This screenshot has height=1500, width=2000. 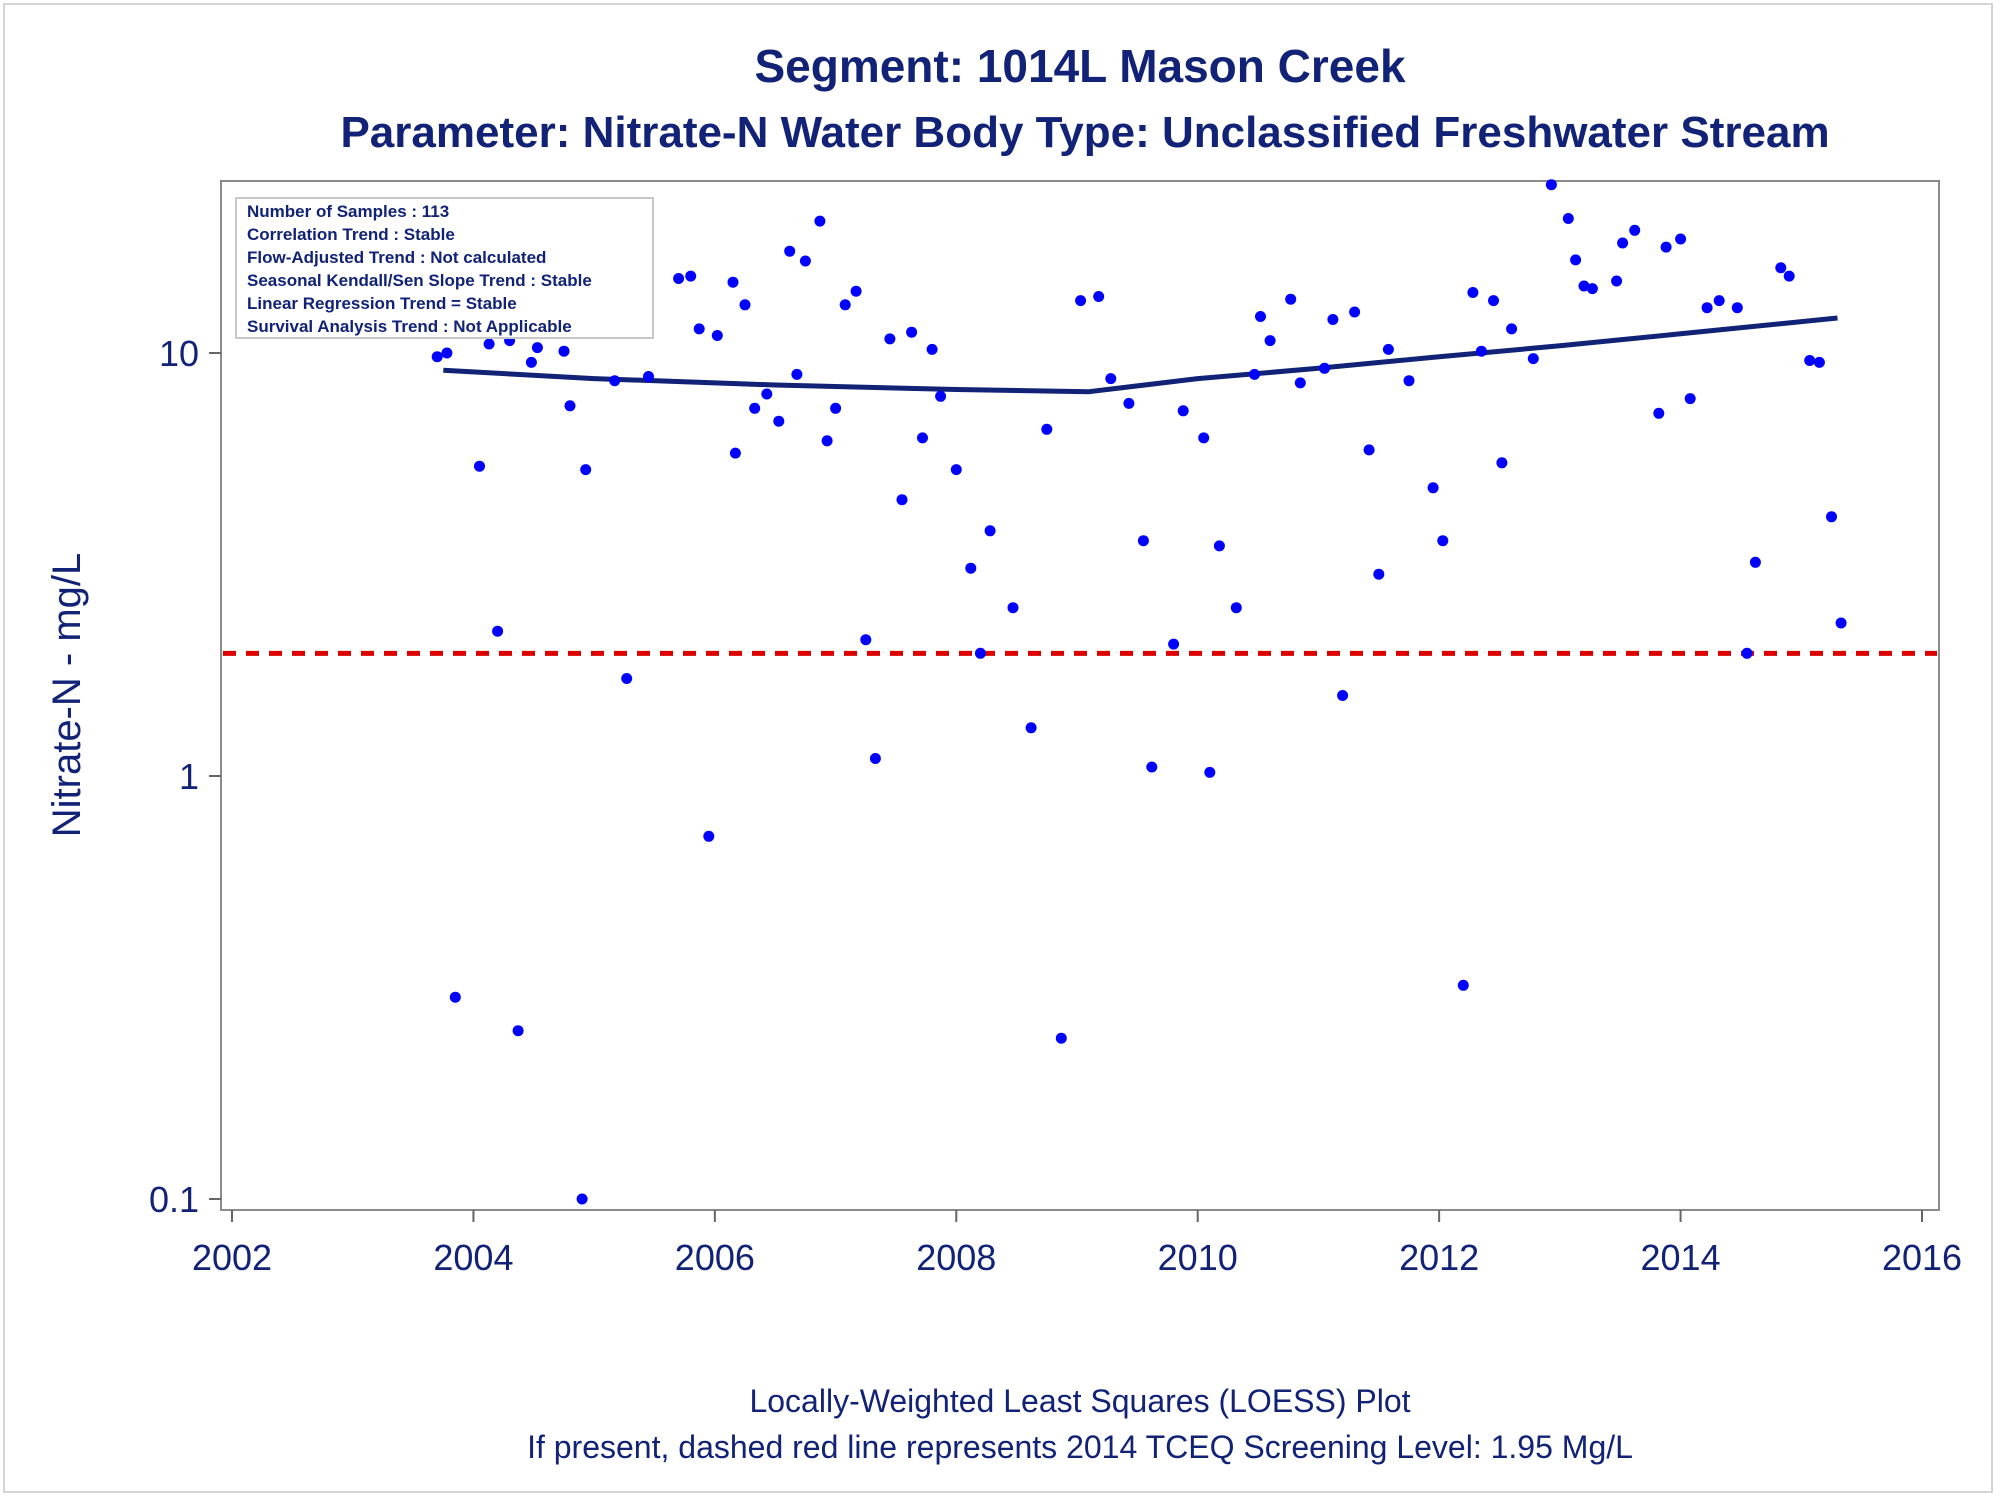 What do you see at coordinates (409, 326) in the screenshot?
I see `summary-survival-analysis-trend: Survival Analysis Trend : Not Applicable` at bounding box center [409, 326].